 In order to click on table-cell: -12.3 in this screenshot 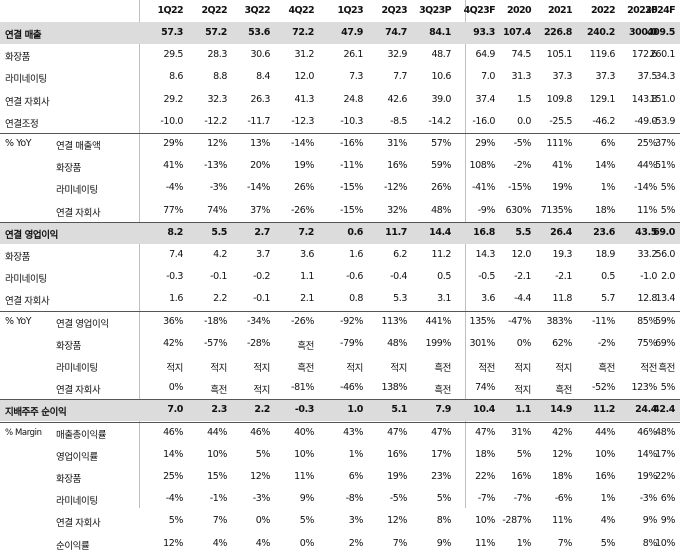, I will do `click(302, 121)`.